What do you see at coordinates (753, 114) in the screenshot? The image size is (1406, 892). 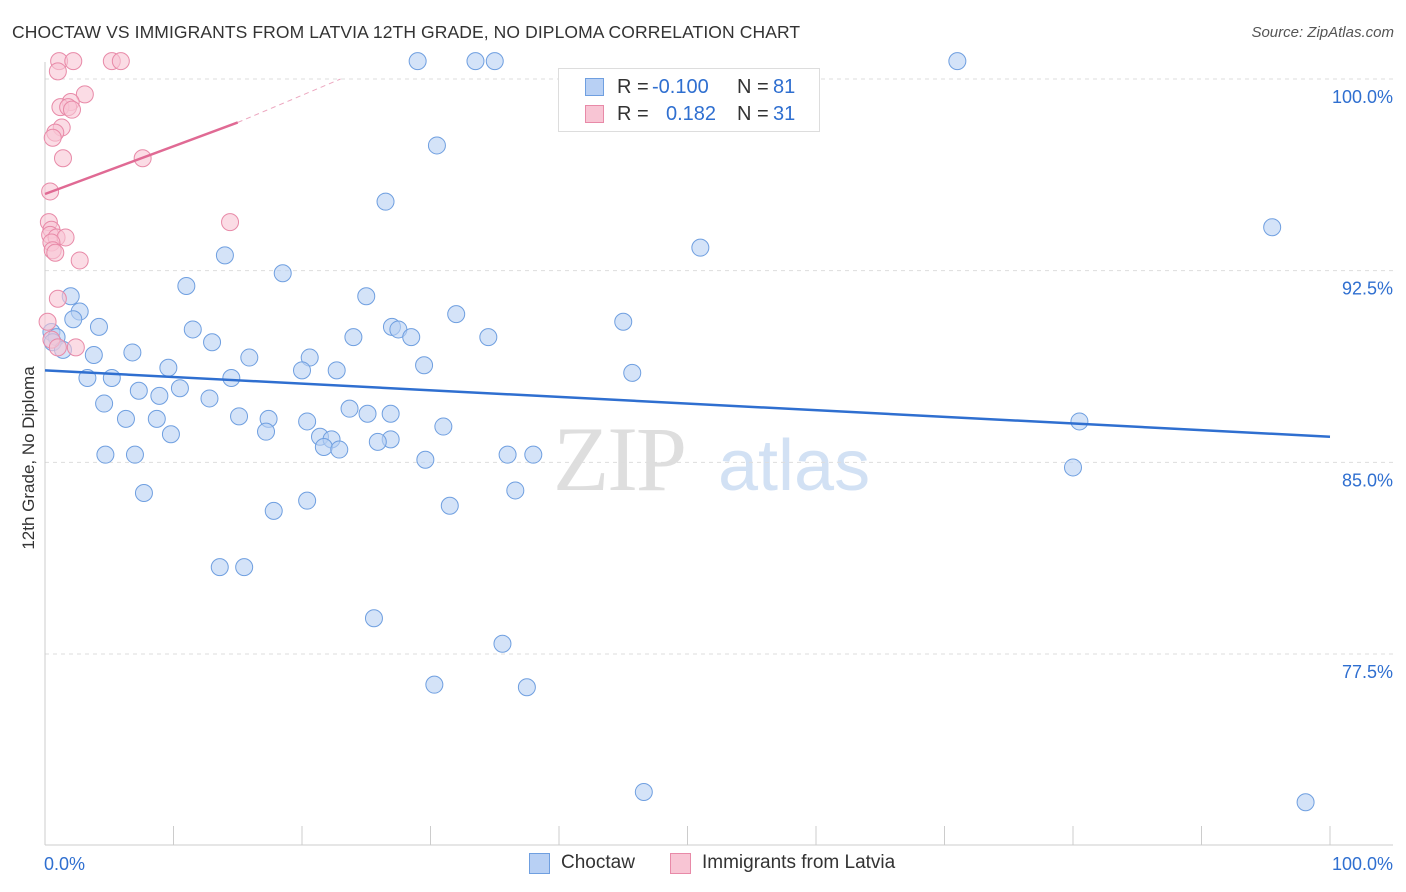 I see `n-label: N =` at bounding box center [753, 114].